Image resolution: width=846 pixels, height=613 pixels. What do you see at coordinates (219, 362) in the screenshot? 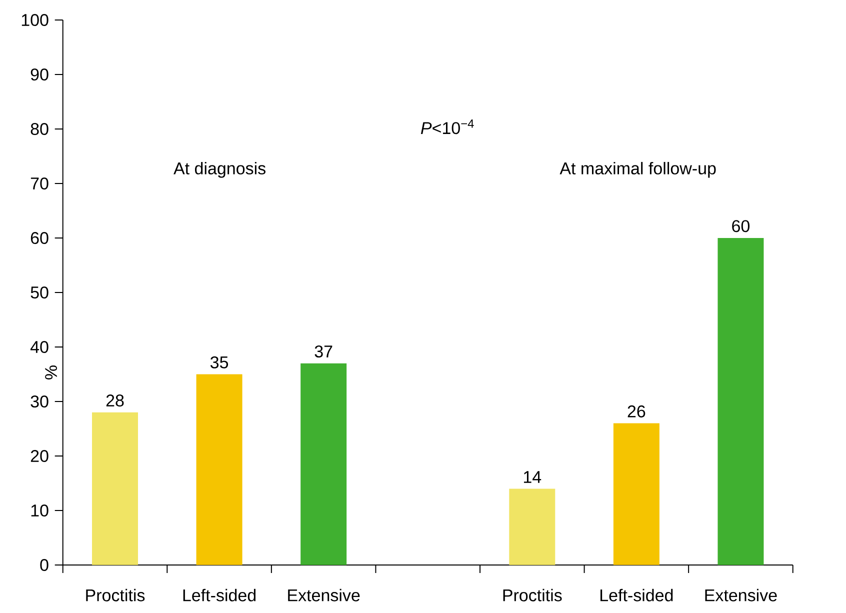
I see `data-label: 35` at bounding box center [219, 362].